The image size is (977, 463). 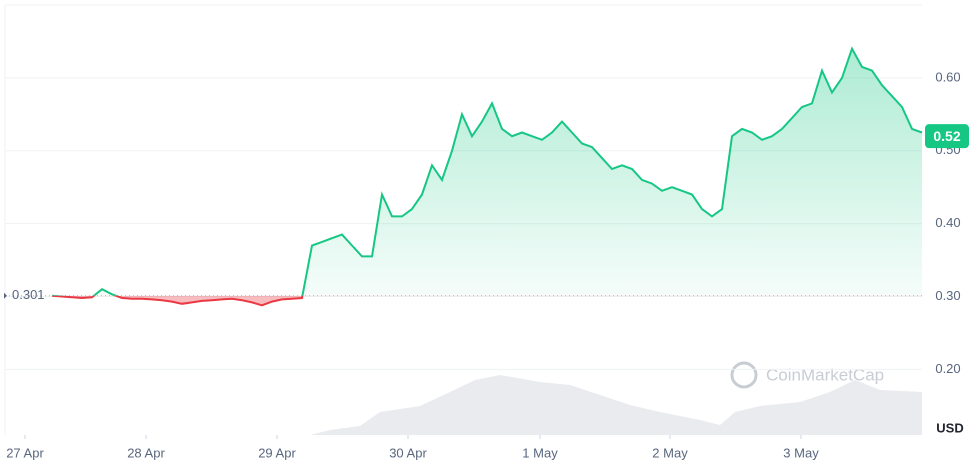 What do you see at coordinates (670, 452) in the screenshot?
I see `x-tick-label: 2 May` at bounding box center [670, 452].